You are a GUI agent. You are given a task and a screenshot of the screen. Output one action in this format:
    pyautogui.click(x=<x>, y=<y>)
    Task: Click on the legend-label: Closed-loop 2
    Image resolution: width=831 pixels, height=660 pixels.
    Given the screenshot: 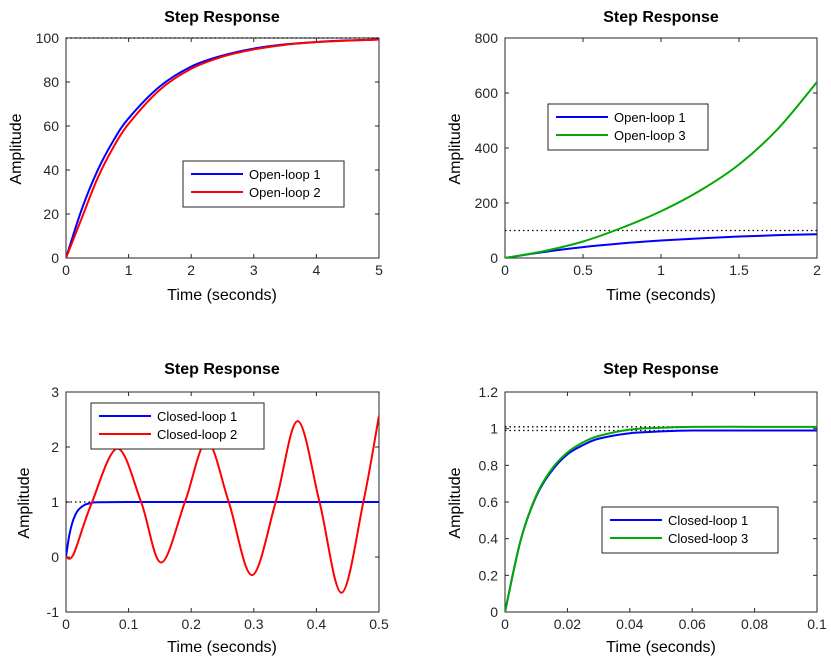 What is the action you would take?
    pyautogui.click(x=197, y=434)
    